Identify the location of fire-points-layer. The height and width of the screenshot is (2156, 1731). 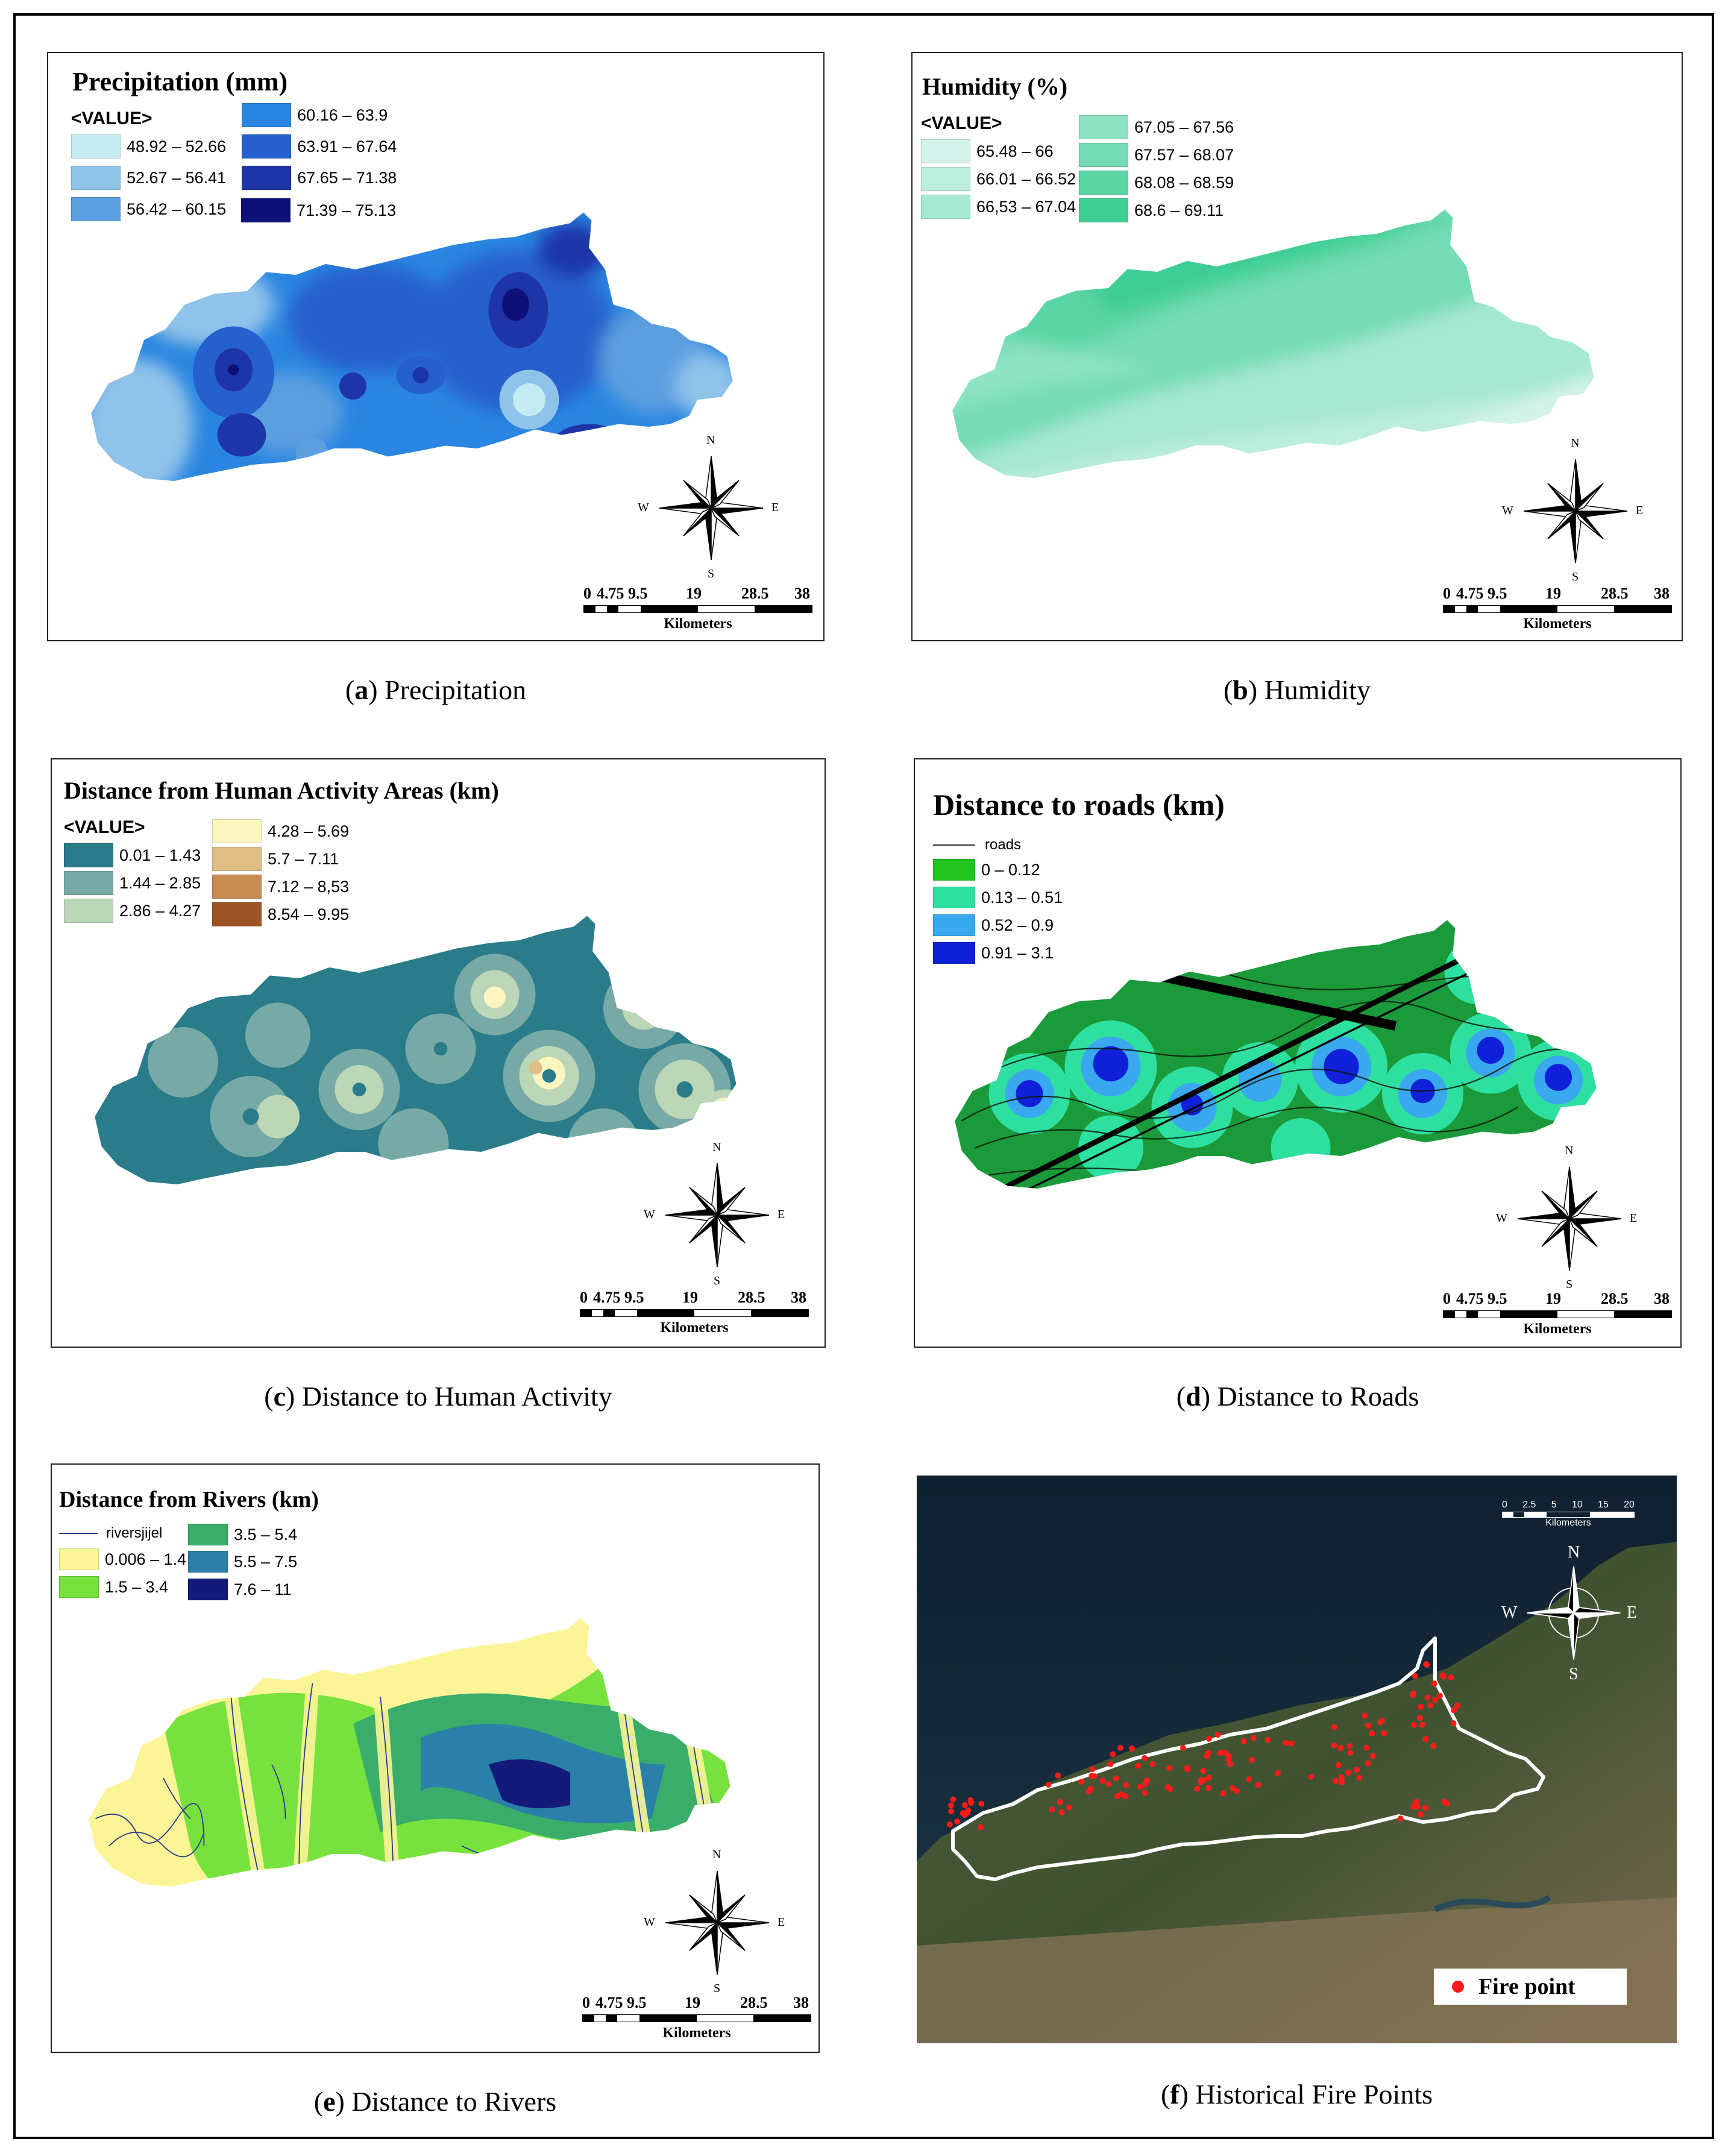
(1203, 1746).